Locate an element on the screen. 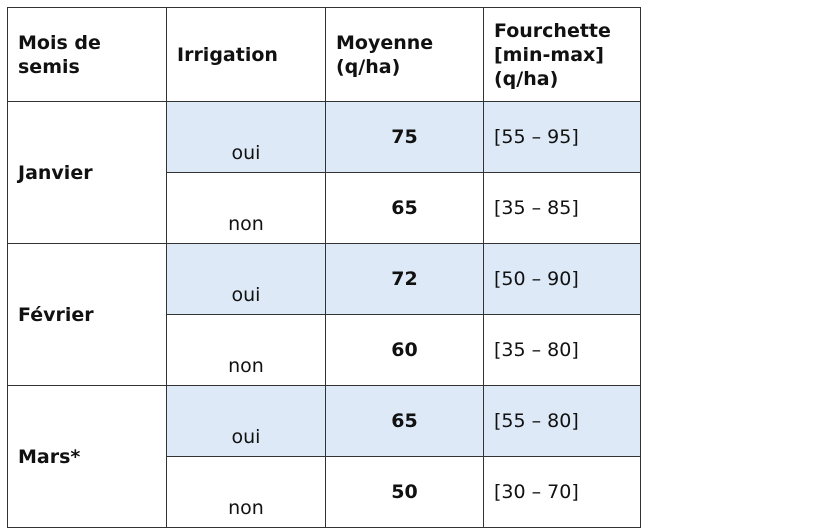 The image size is (820, 528). table-row: non 65 [35 – 85] is located at coordinates (324, 208).